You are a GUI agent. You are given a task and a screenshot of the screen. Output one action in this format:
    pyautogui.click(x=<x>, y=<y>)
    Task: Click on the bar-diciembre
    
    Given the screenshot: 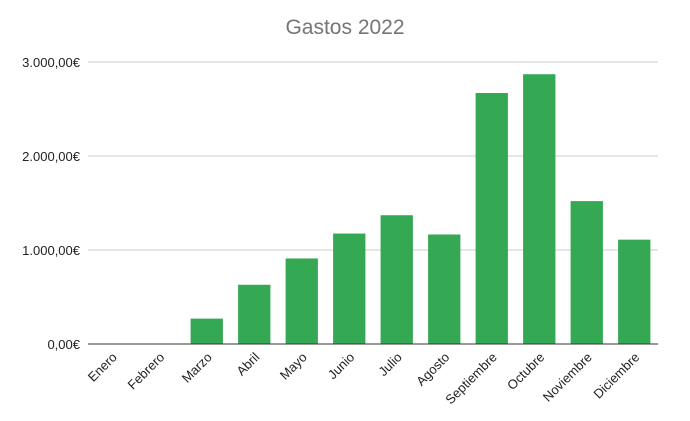 What is the action you would take?
    pyautogui.click(x=634, y=291)
    